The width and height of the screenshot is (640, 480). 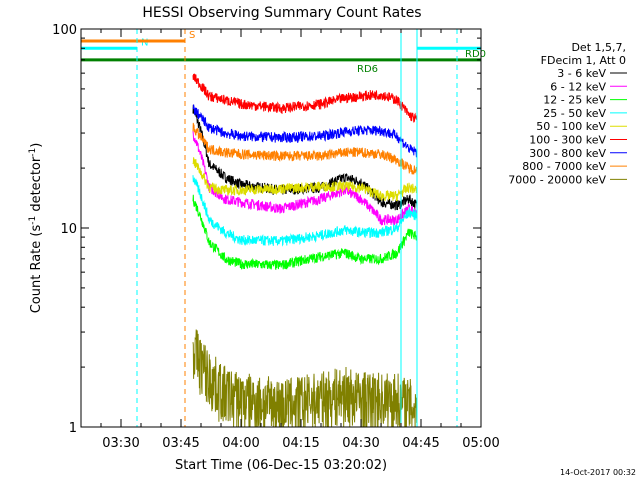 What do you see at coordinates (281, 465) in the screenshot?
I see `x-axis-label: Start Time (06-Dec-15 03:20:02)` at bounding box center [281, 465].